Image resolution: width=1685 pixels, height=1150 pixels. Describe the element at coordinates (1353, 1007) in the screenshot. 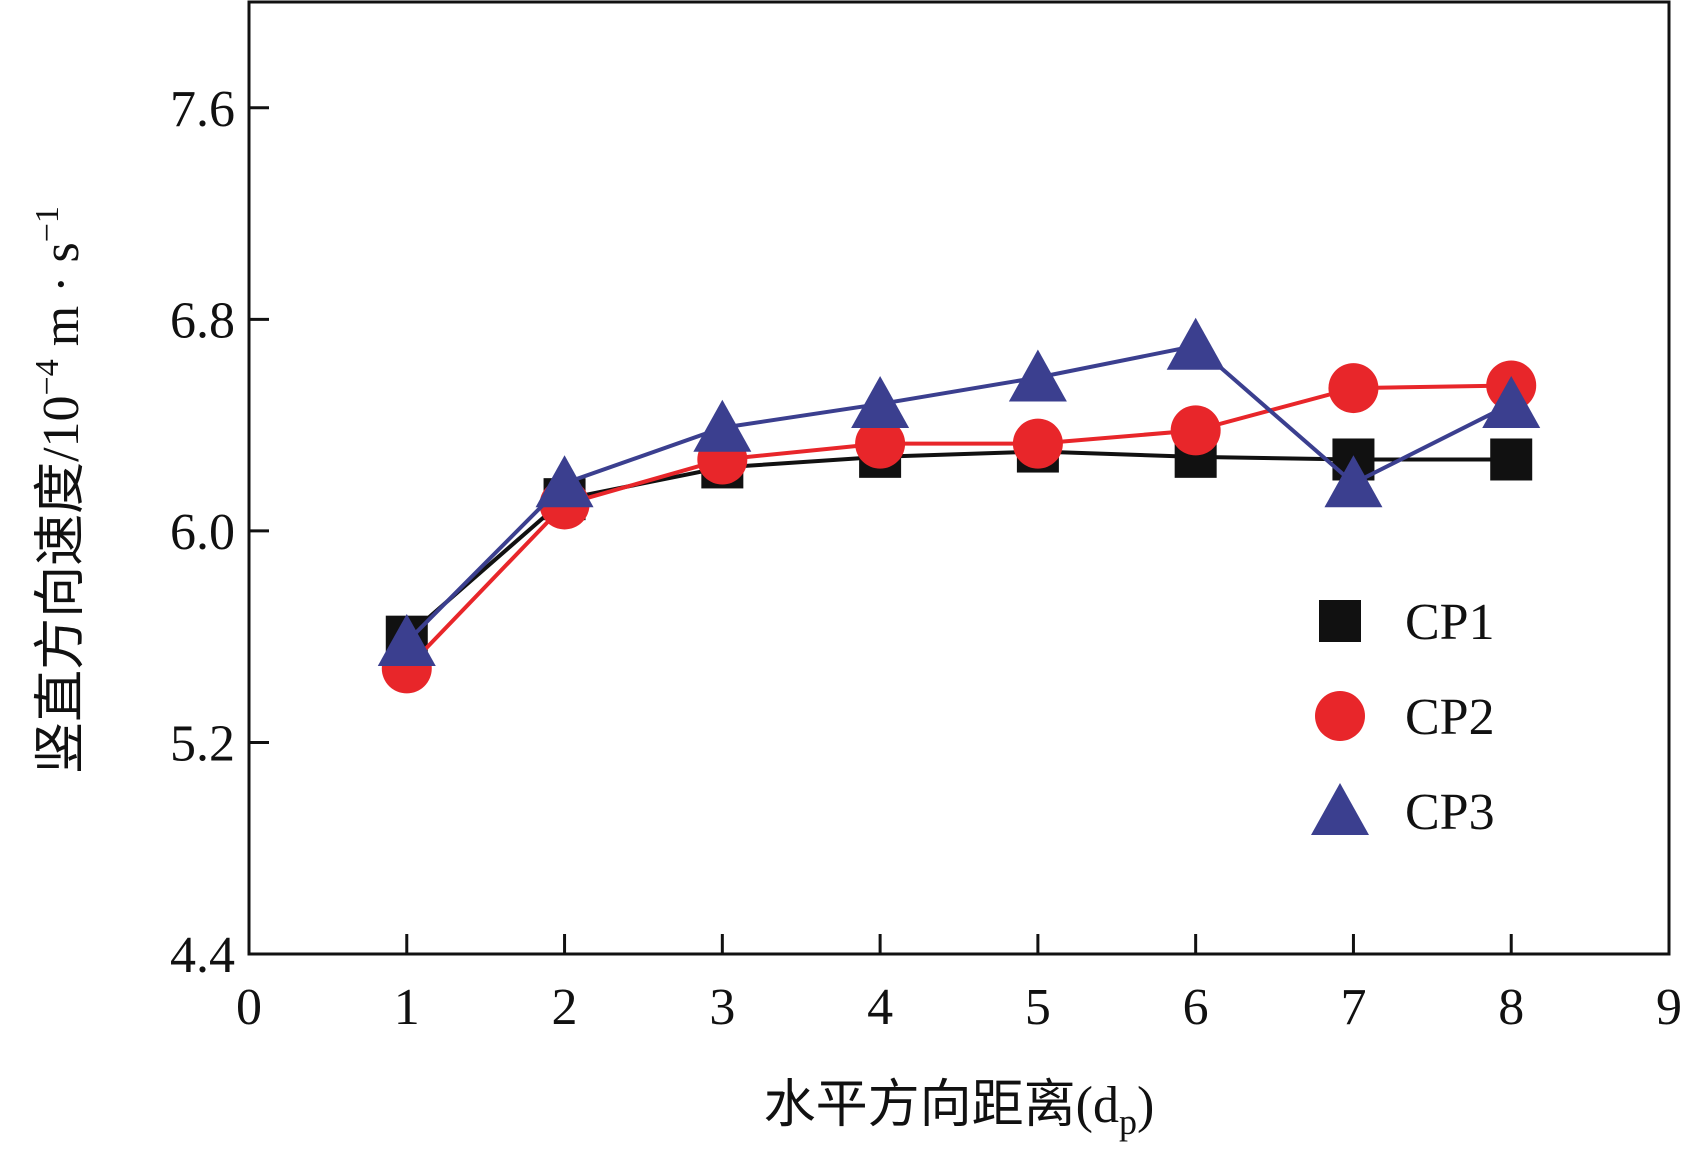

I see `x-tick-label: 7` at that location.